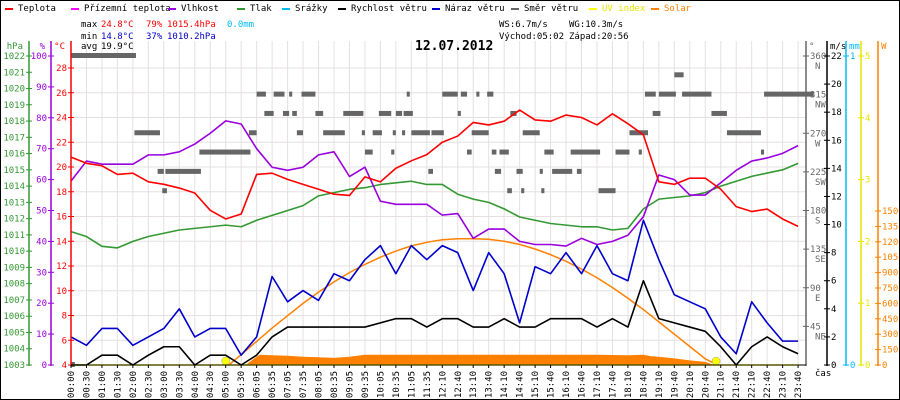  What do you see at coordinates (891, 227) in the screenshot?
I see `tick-label: 1350` at bounding box center [891, 227].